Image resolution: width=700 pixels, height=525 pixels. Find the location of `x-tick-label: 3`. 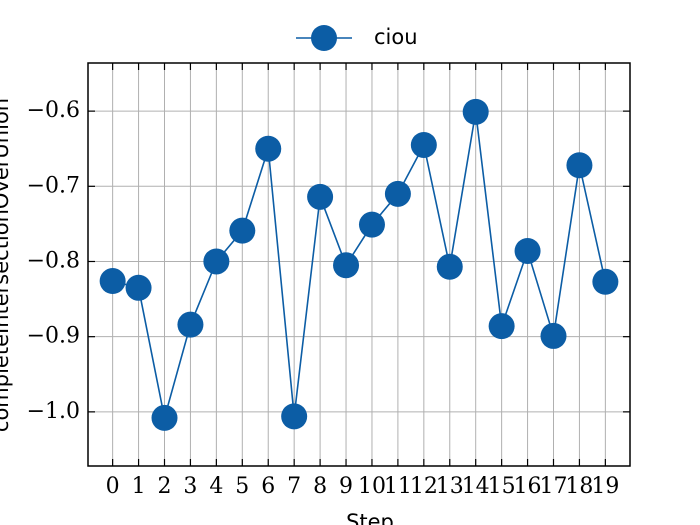

x-tick-label: 3 is located at coordinates (190, 486).